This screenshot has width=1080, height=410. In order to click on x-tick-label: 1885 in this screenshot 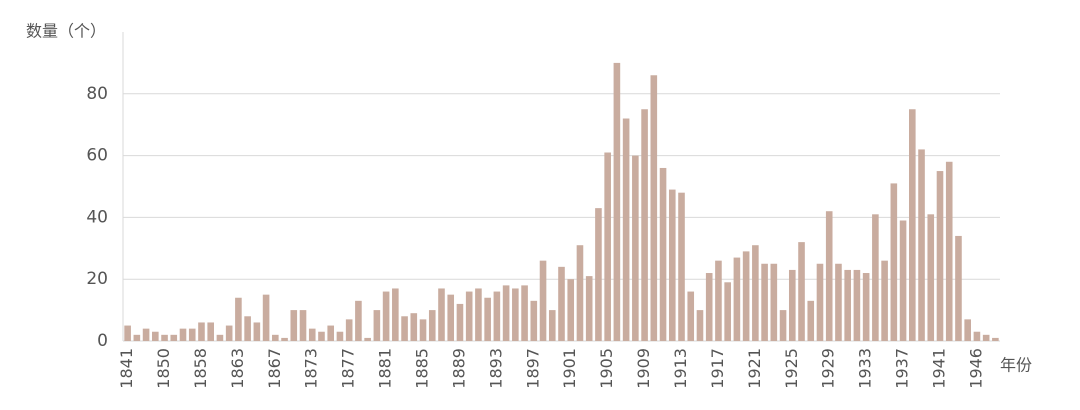, I will do `click(422, 368)`.